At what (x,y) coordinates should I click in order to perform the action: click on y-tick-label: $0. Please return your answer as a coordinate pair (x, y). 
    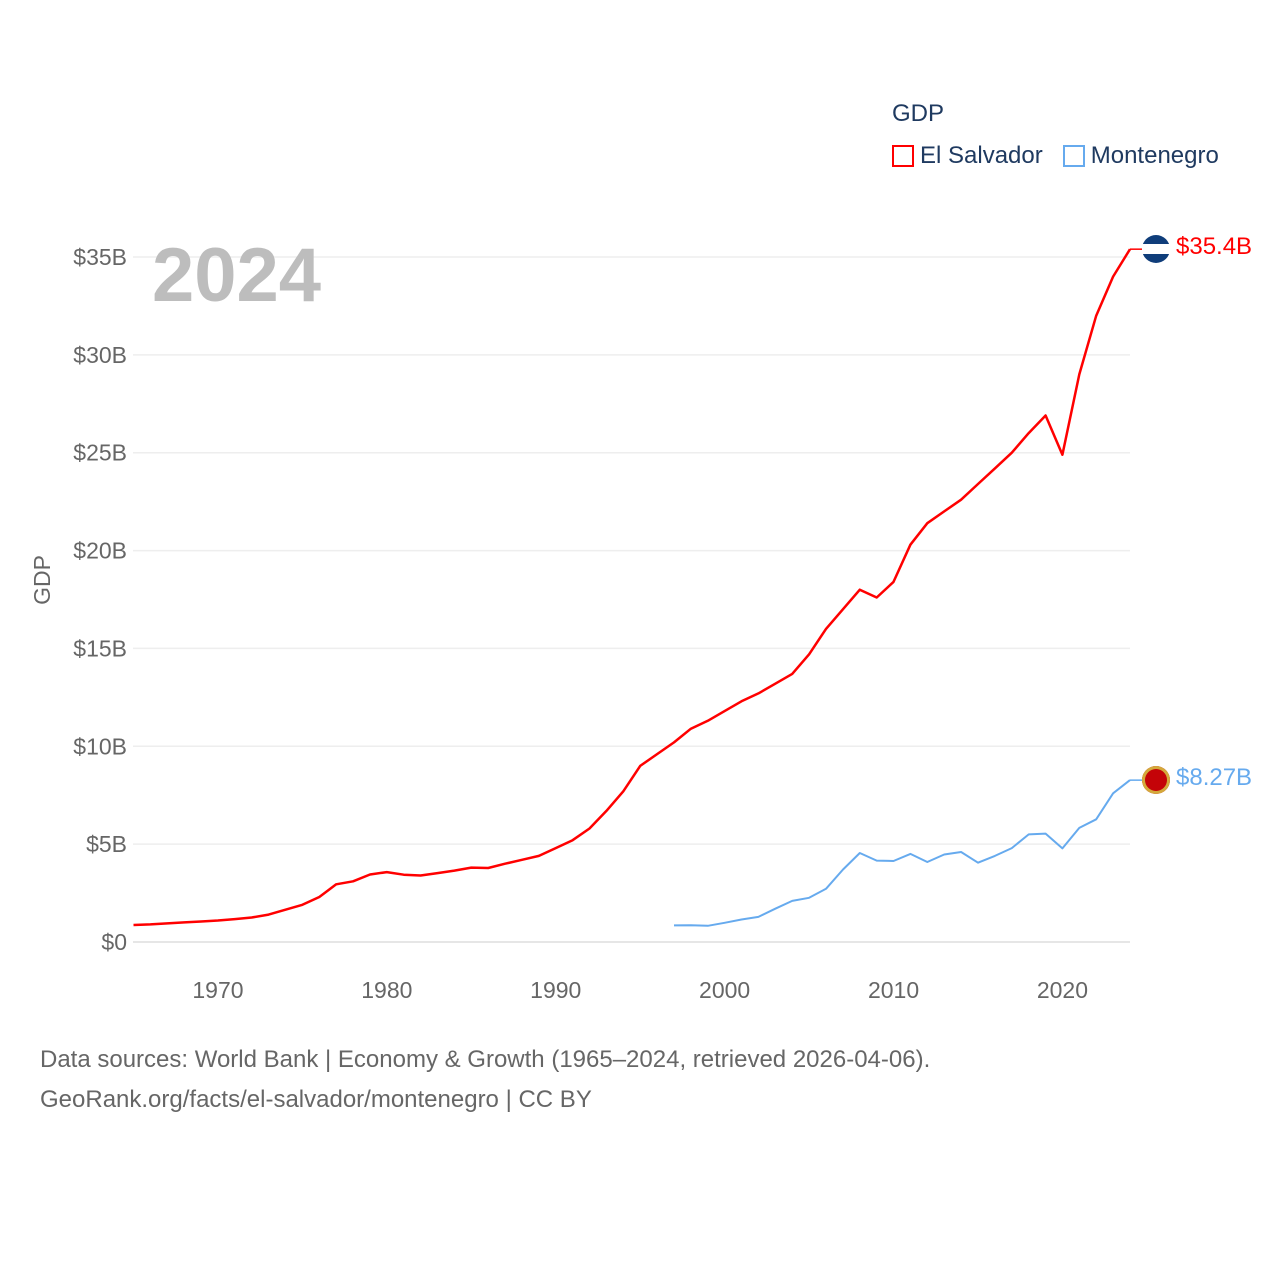
    Looking at the image, I should click on (114, 942).